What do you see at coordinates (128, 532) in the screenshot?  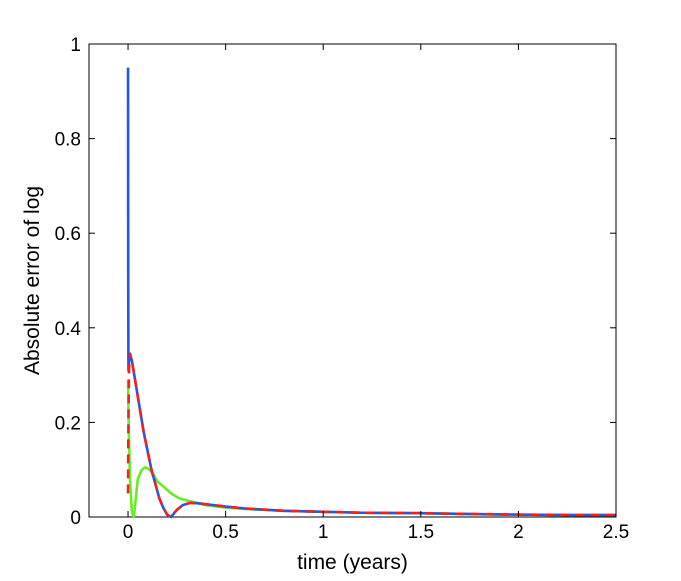 I see `x-tick-label: 0` at bounding box center [128, 532].